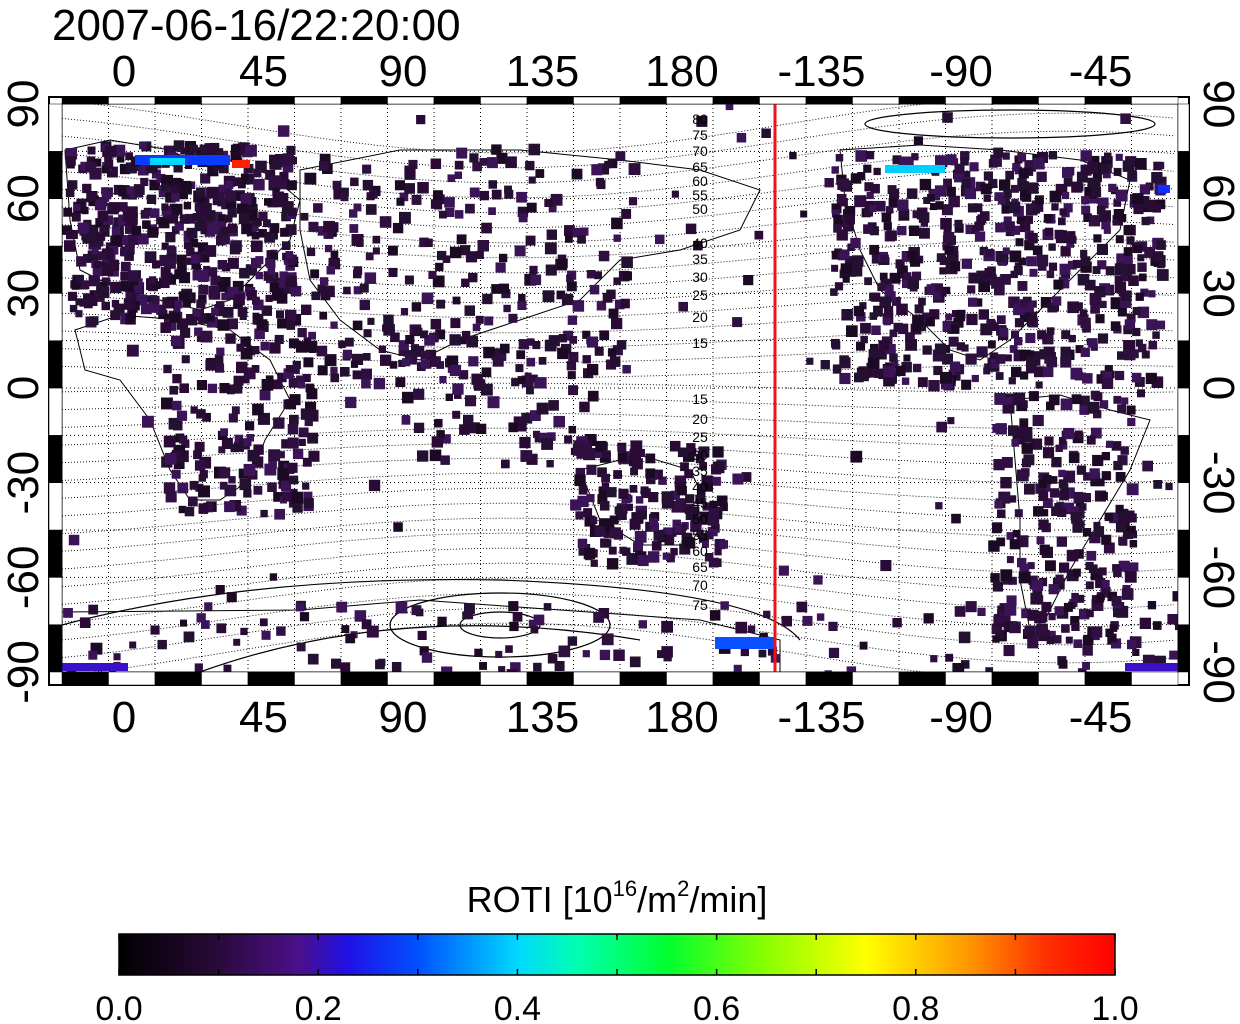 The width and height of the screenshot is (1240, 1024). What do you see at coordinates (1217, 672) in the screenshot?
I see `lat-tick-label-right: -90` at bounding box center [1217, 672].